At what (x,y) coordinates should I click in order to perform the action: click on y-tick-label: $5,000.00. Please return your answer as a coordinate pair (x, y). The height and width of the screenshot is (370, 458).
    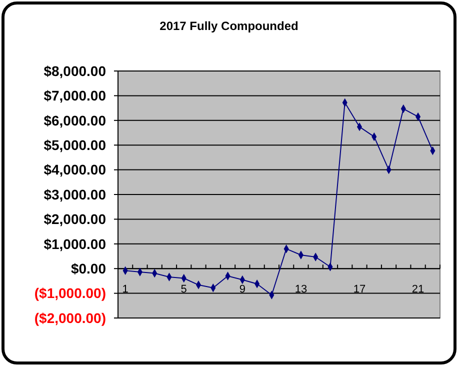
    Looking at the image, I should click on (75, 145).